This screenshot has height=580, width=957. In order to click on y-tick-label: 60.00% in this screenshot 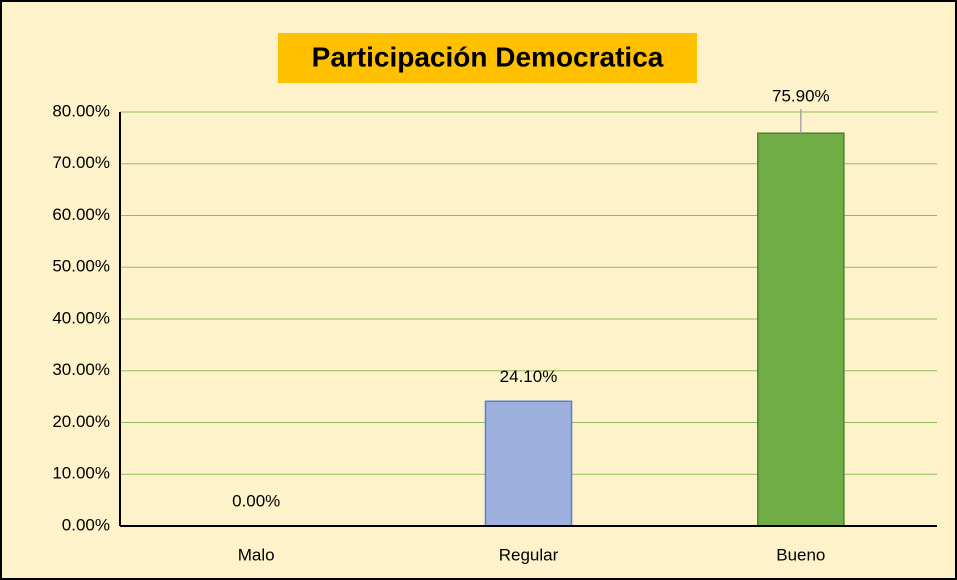, I will do `click(81, 214)`.